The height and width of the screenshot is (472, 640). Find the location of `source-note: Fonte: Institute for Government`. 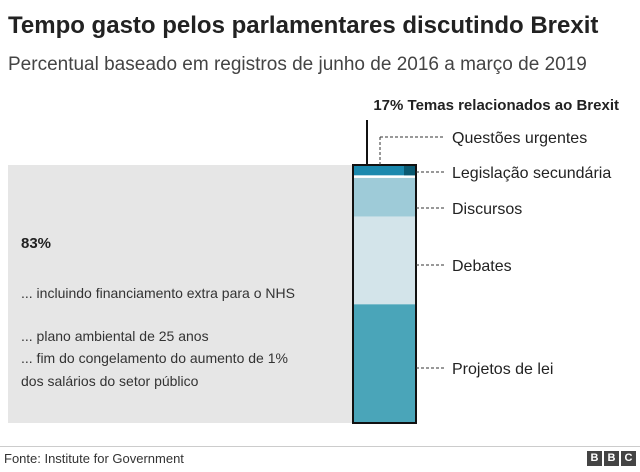

source-note: Fonte: Institute for Government is located at coordinates (94, 458).